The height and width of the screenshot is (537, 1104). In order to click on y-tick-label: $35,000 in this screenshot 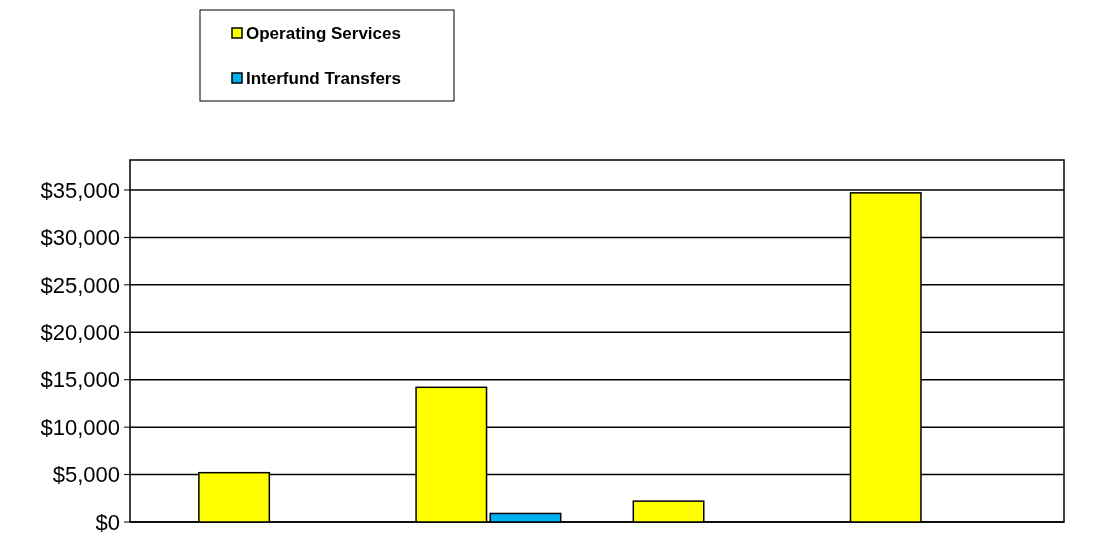, I will do `click(80, 190)`.